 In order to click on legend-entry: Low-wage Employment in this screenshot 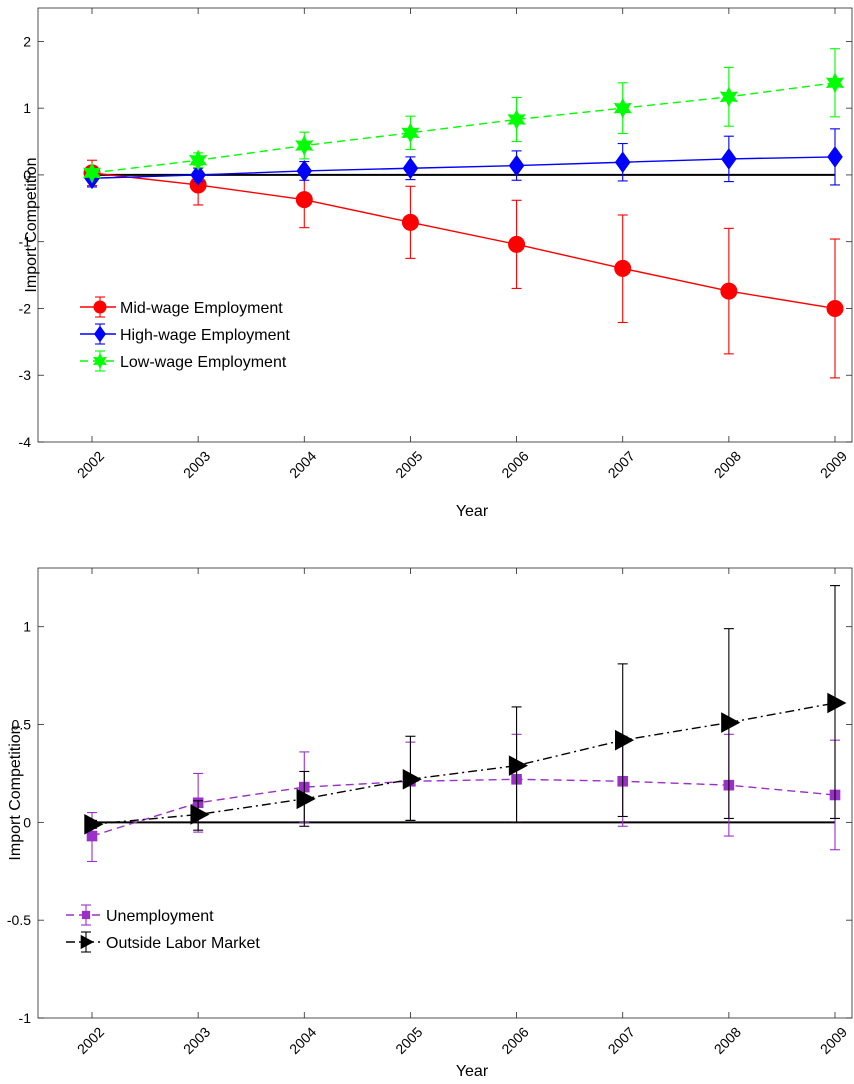, I will do `click(183, 361)`.